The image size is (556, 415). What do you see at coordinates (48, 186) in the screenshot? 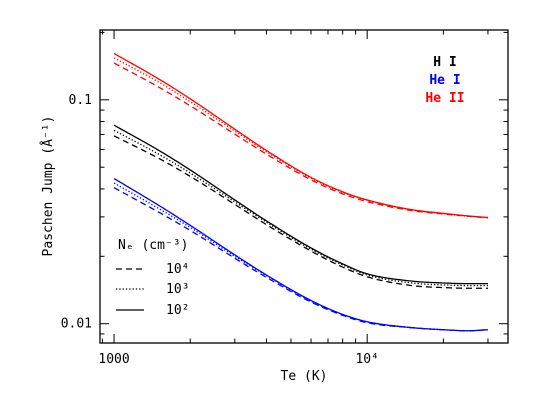
I see `y-axis-label: Paschen Jump (Å⁻¹)` at bounding box center [48, 186].